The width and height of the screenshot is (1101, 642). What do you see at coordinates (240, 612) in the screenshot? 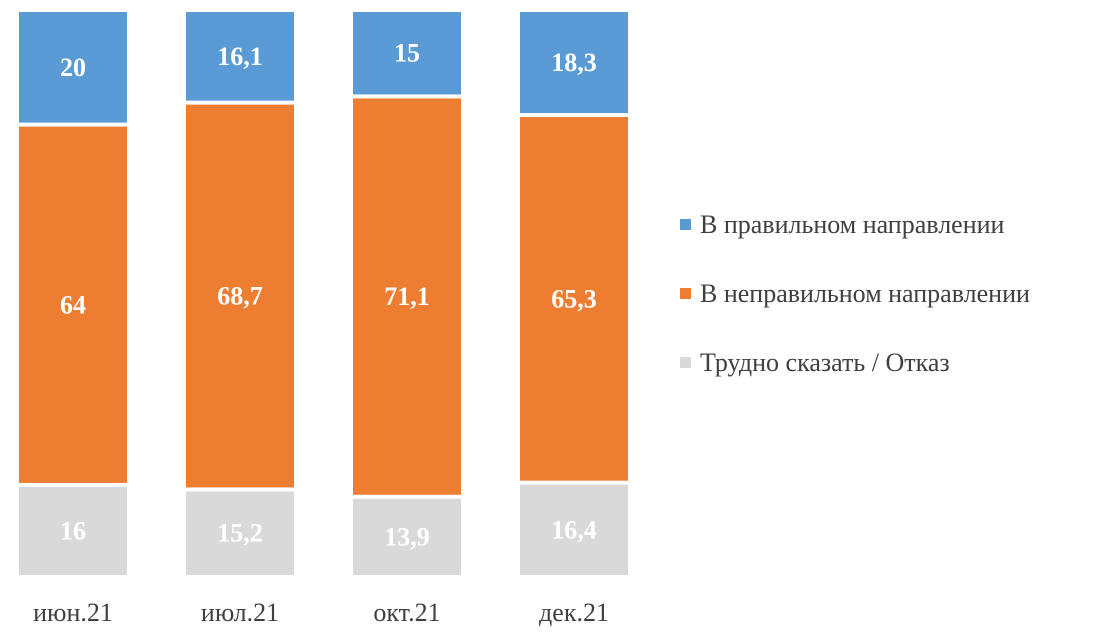
I see `category-label-1: июл.21` at bounding box center [240, 612].